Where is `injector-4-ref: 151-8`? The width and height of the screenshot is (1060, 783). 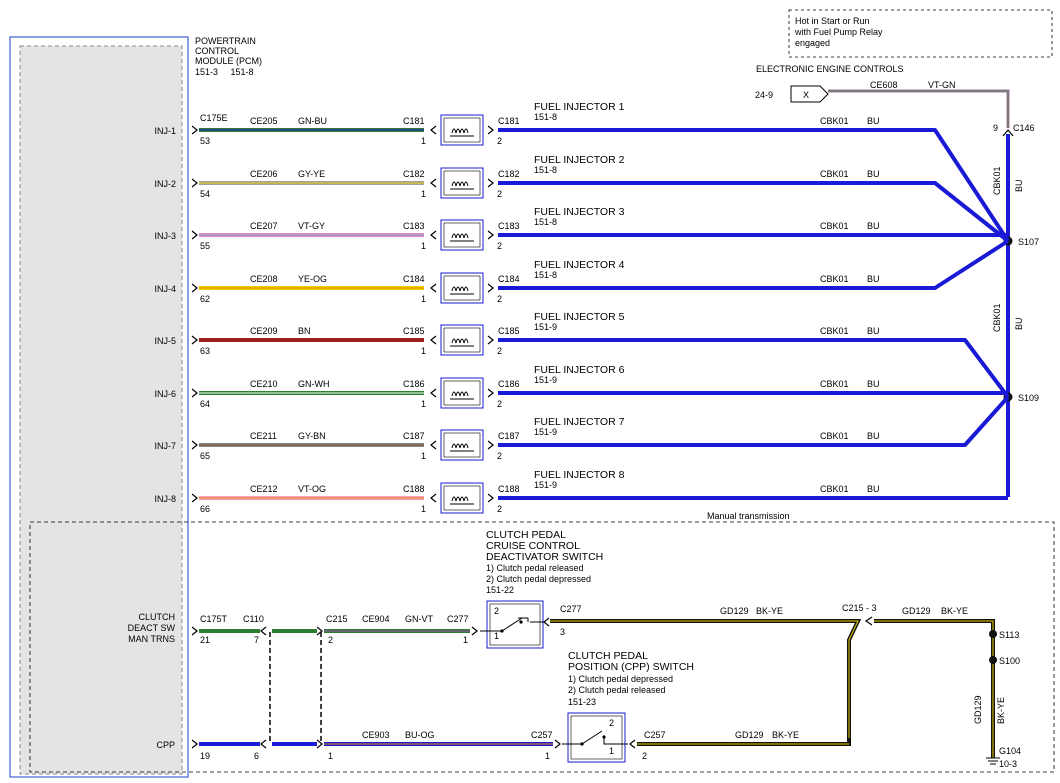 injector-4-ref: 151-8 is located at coordinates (545, 275).